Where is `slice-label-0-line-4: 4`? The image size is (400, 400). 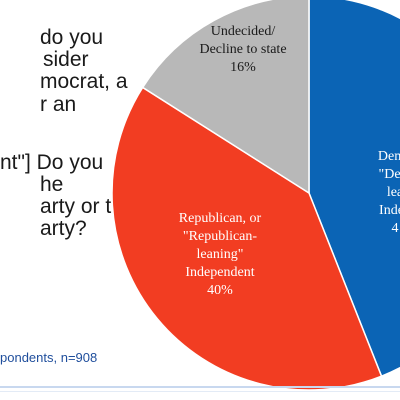
slice-label-0-line-4: 4 is located at coordinates (395, 228).